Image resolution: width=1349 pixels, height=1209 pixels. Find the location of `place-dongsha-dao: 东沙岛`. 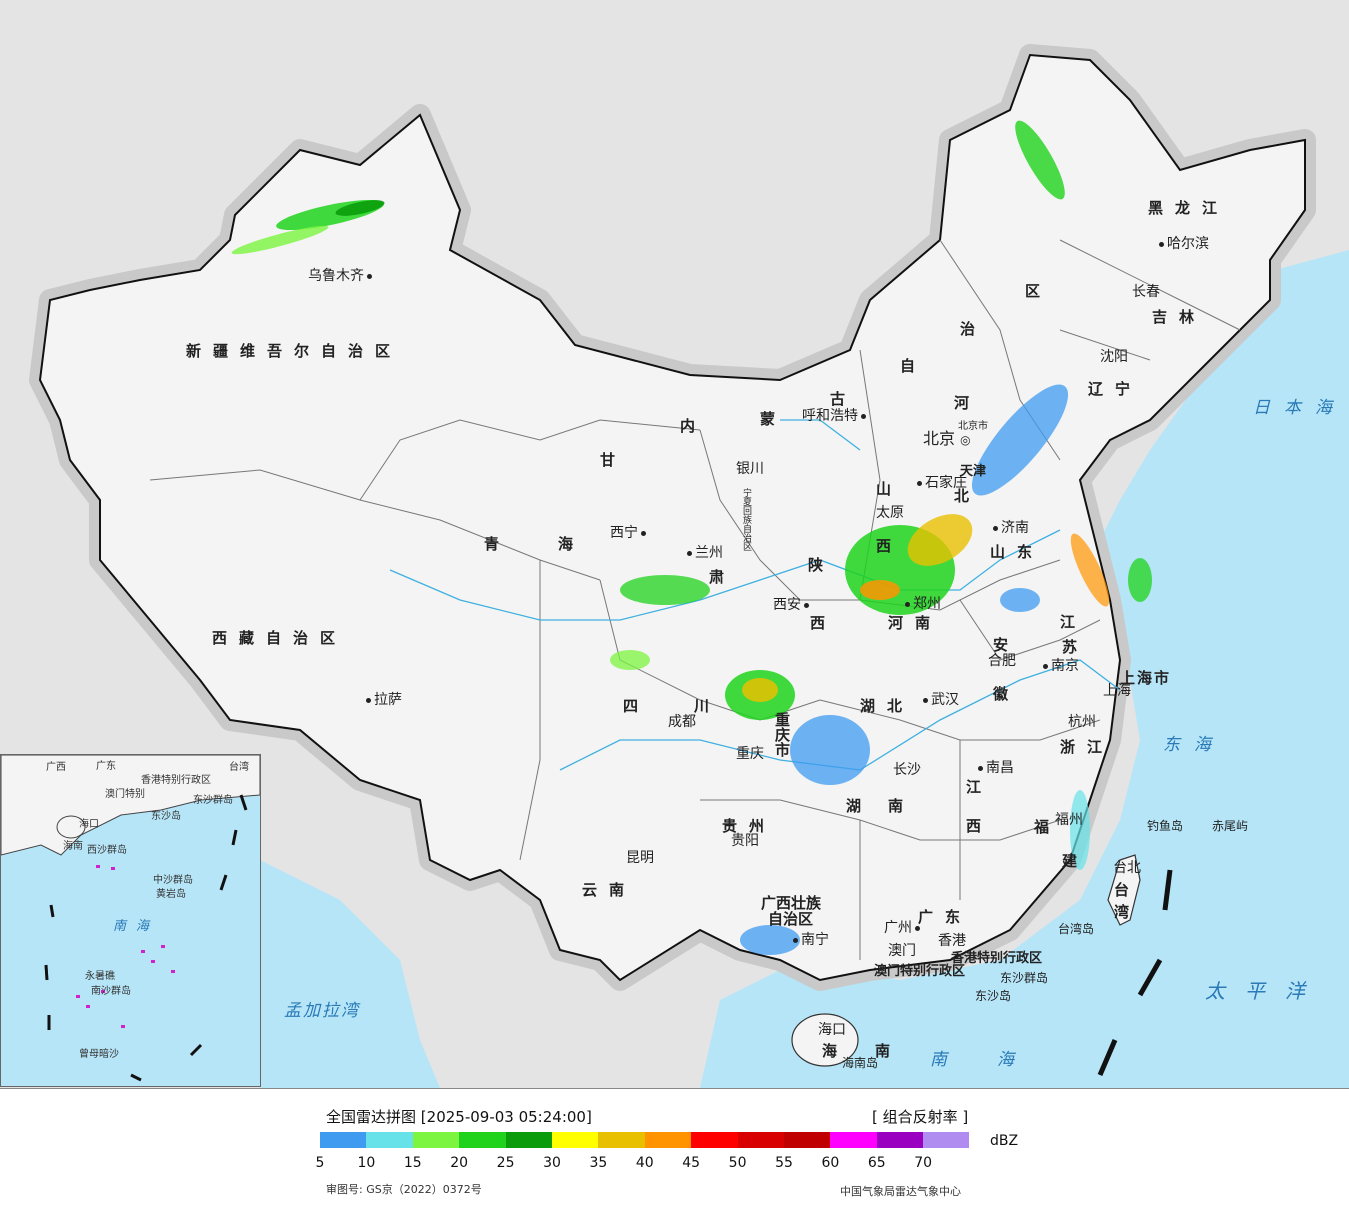

place-dongsha-dao: 东沙岛 is located at coordinates (993, 996).